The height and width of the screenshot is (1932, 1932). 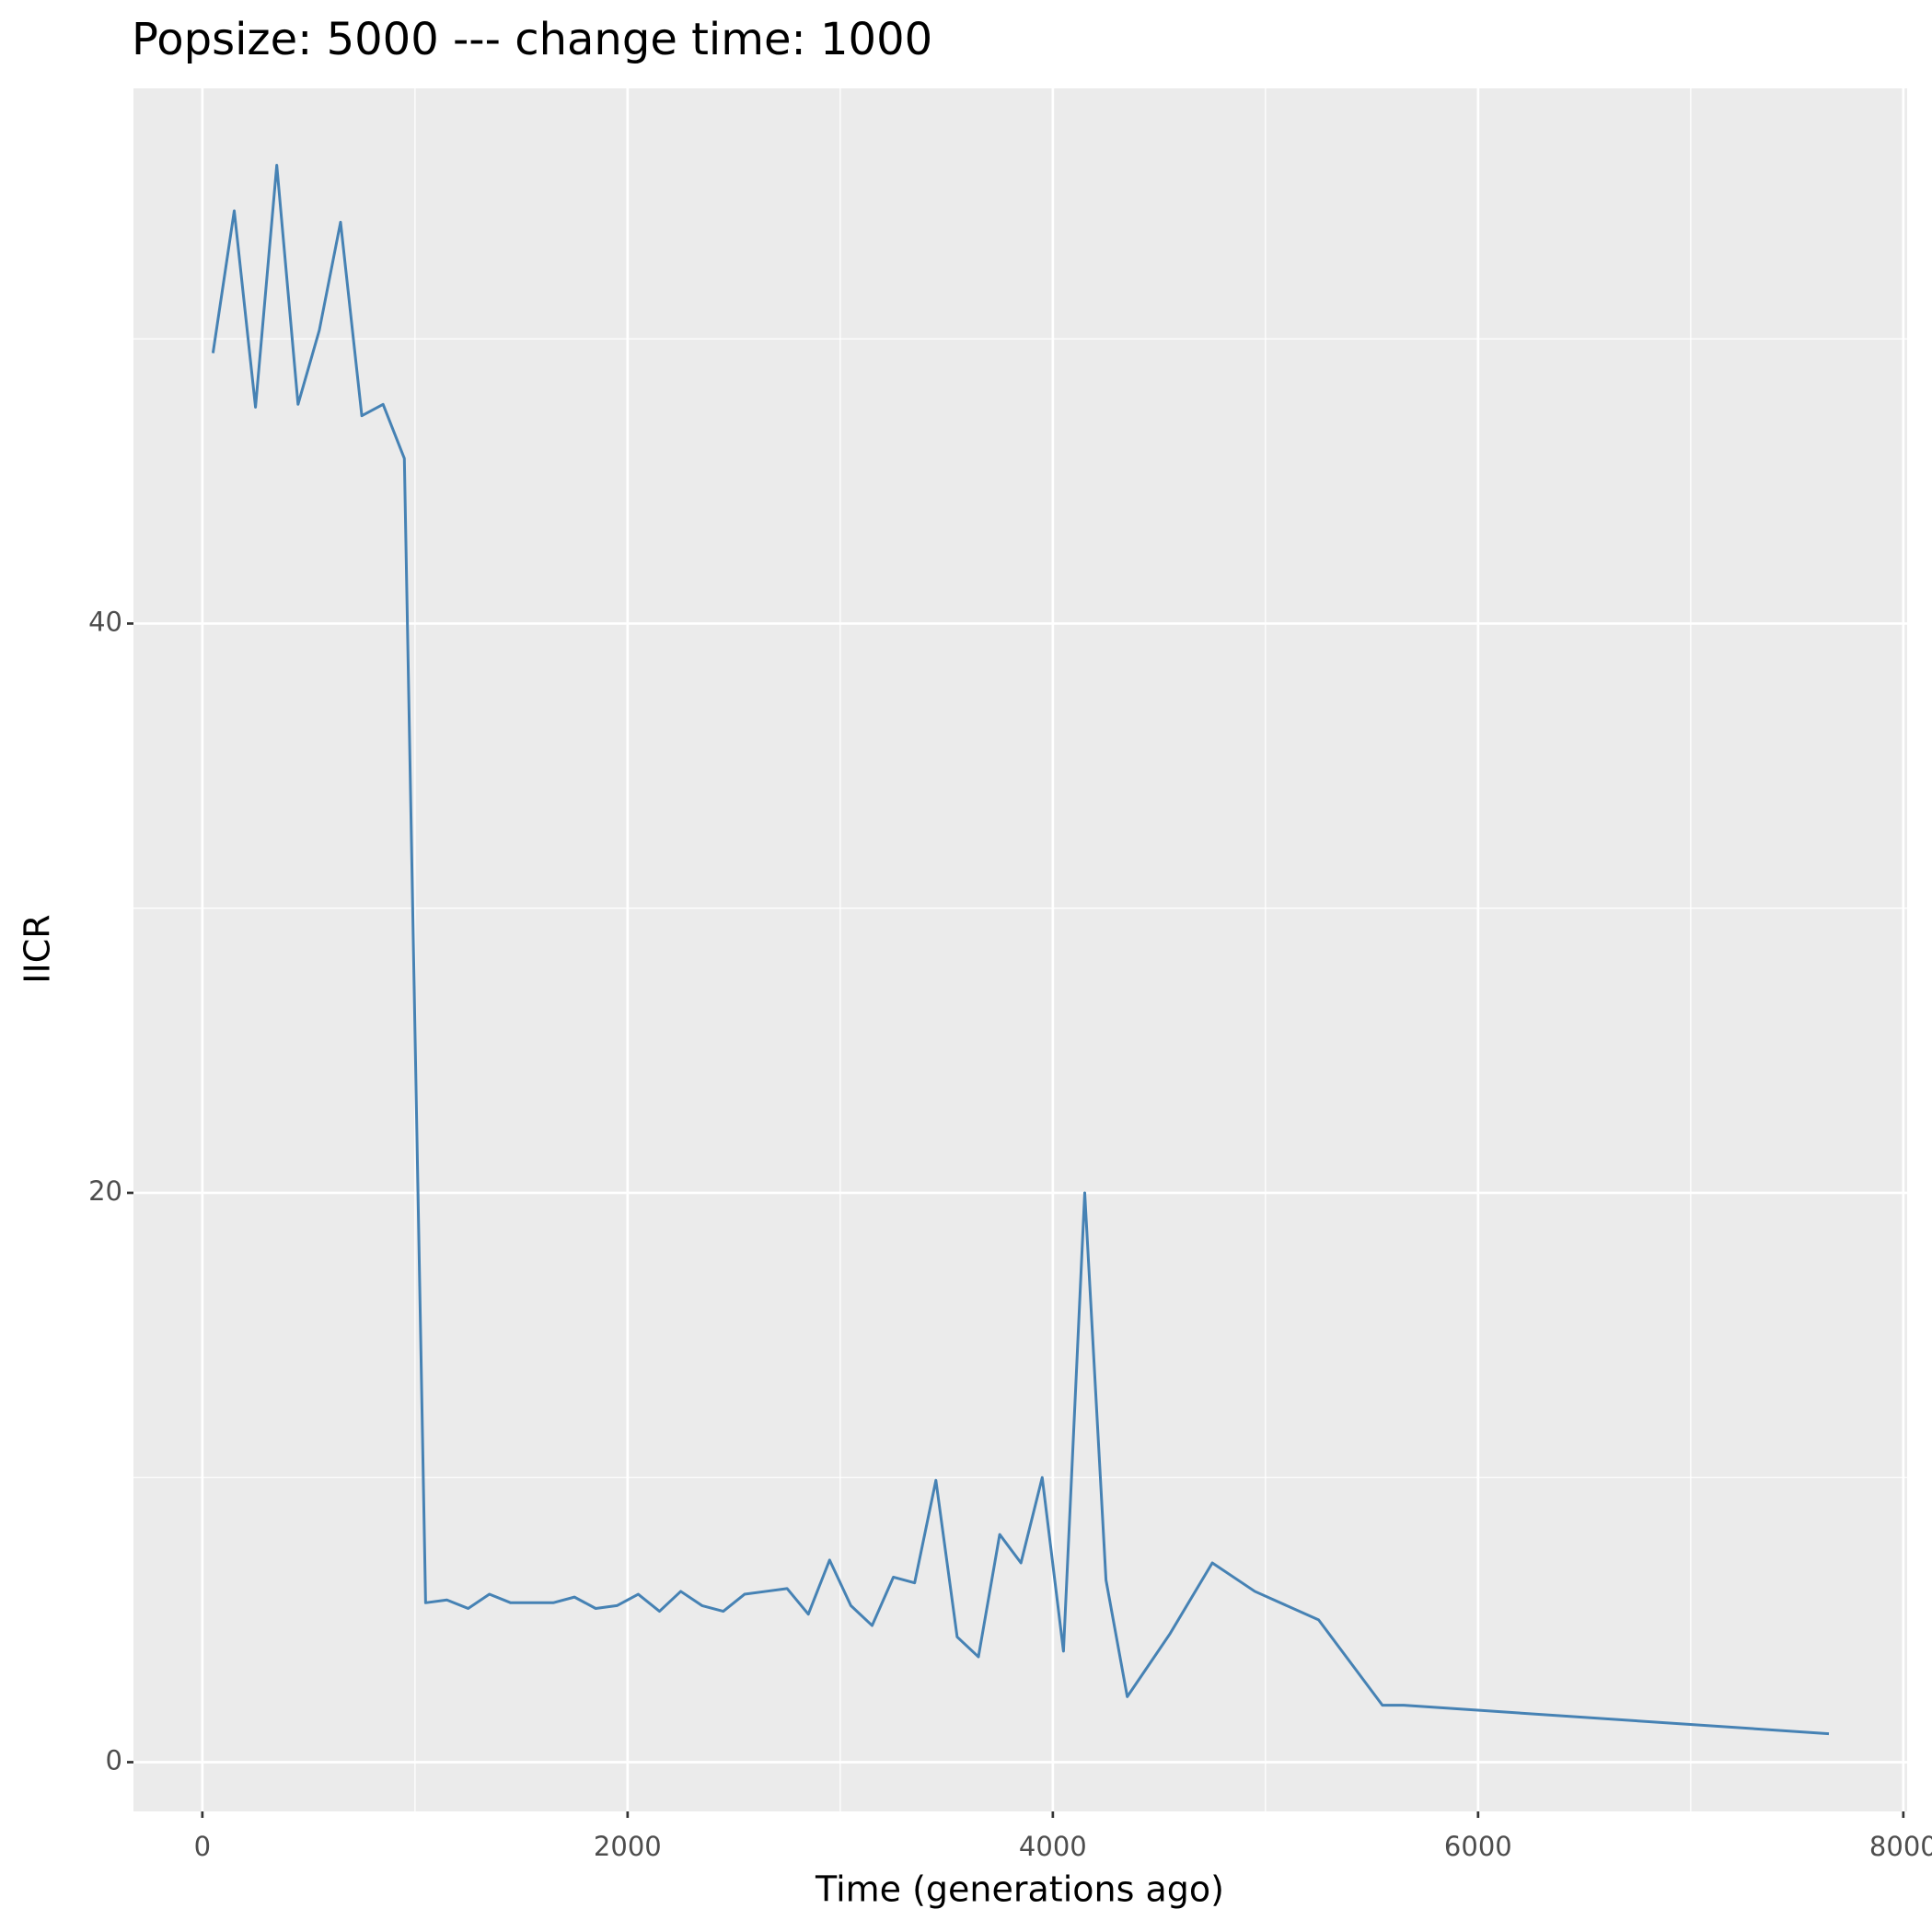 I want to click on y-axis-title: IICR, so click(x=38, y=949).